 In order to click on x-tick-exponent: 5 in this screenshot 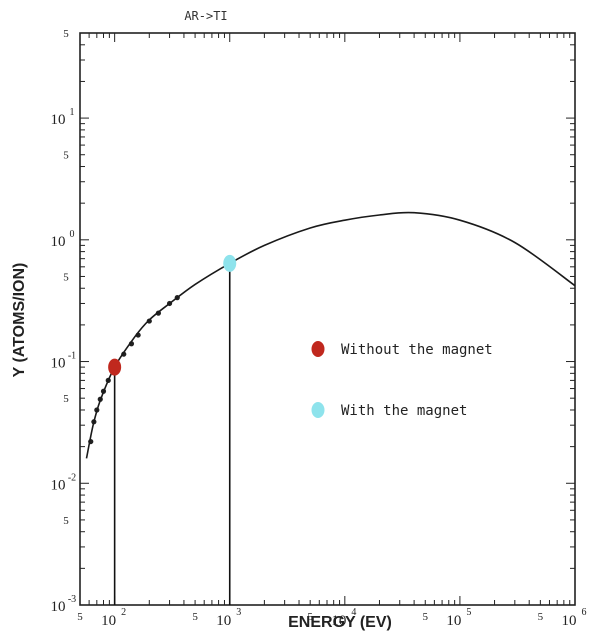, I will do `click(468, 612)`.